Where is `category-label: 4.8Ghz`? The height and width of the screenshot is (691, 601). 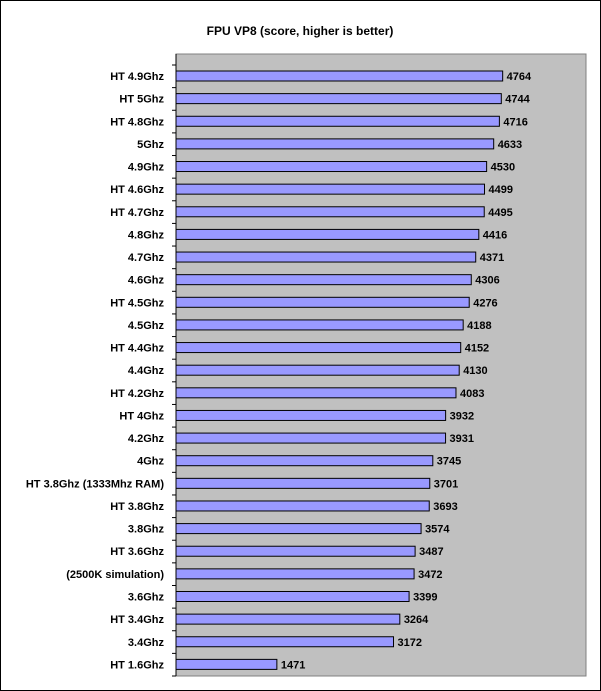
category-label: 4.8Ghz is located at coordinates (146, 235).